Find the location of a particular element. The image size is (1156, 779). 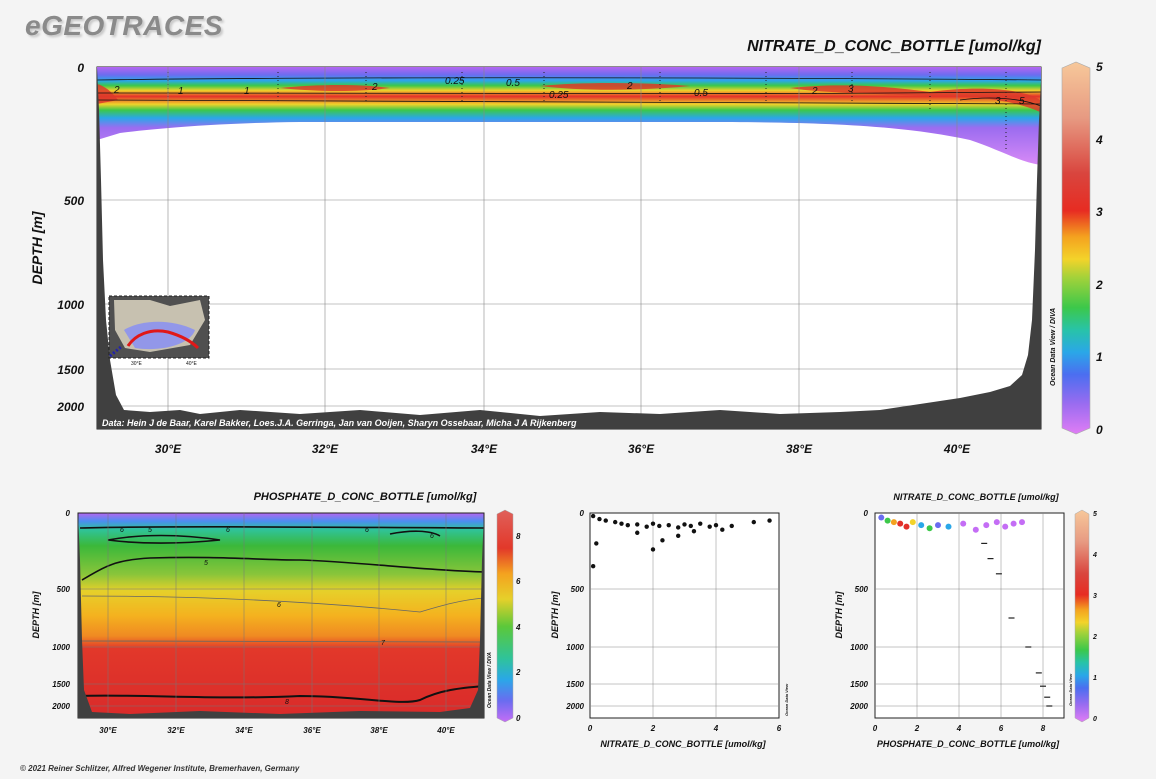

nitrate-profile-frame is located at coordinates (684, 615).